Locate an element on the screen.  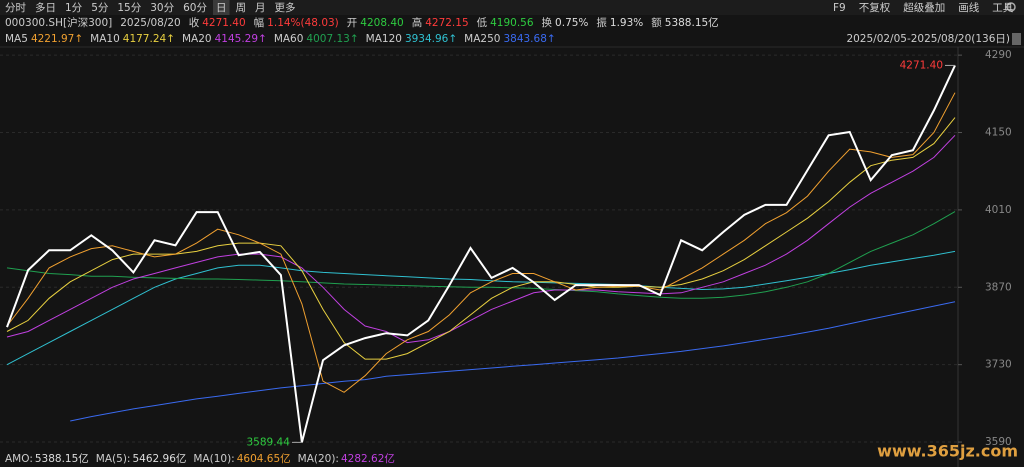
legend-name: MA10 is located at coordinates (105, 39).